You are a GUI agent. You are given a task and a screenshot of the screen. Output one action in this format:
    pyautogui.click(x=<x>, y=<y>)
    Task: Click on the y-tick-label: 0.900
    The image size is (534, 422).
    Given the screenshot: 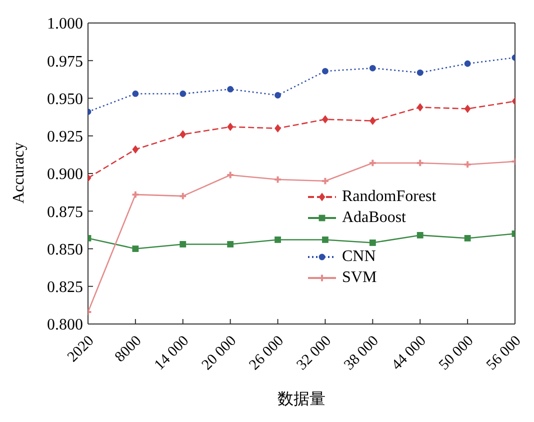 What is the action you would take?
    pyautogui.click(x=65, y=175)
    